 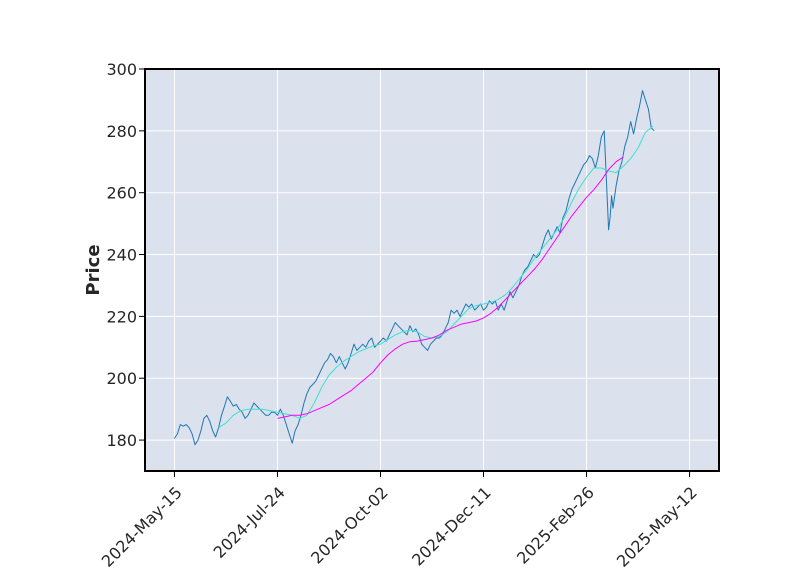 I want to click on y-tick-label: 300, so click(x=121, y=69).